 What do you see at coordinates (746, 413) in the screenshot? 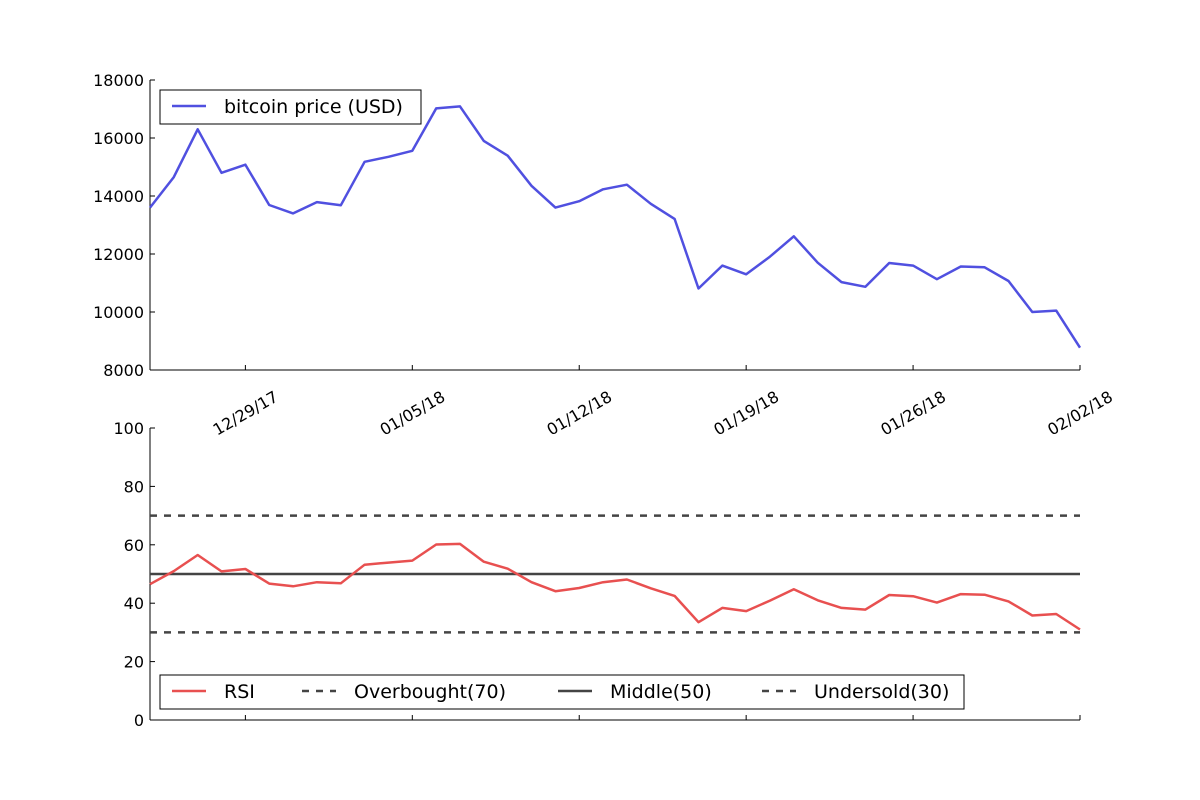
I see `x-tick-label: 01/19/18` at bounding box center [746, 413].